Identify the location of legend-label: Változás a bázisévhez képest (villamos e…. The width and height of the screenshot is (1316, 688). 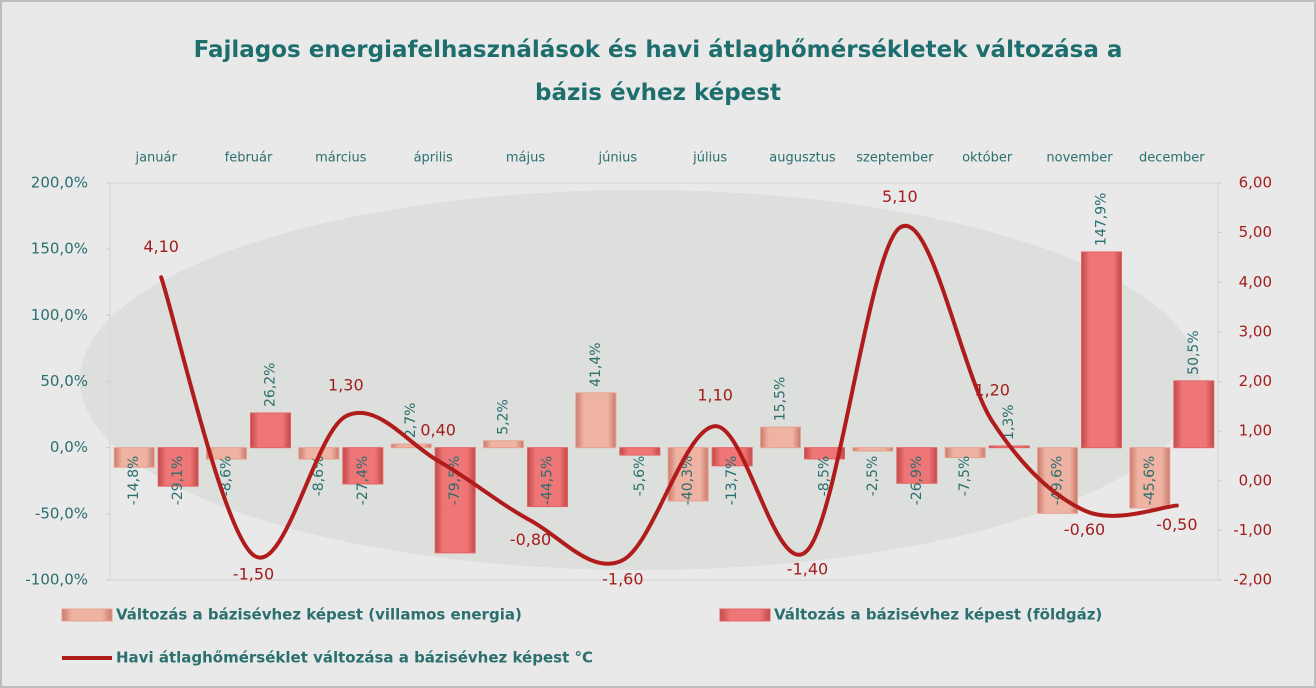
(319, 615).